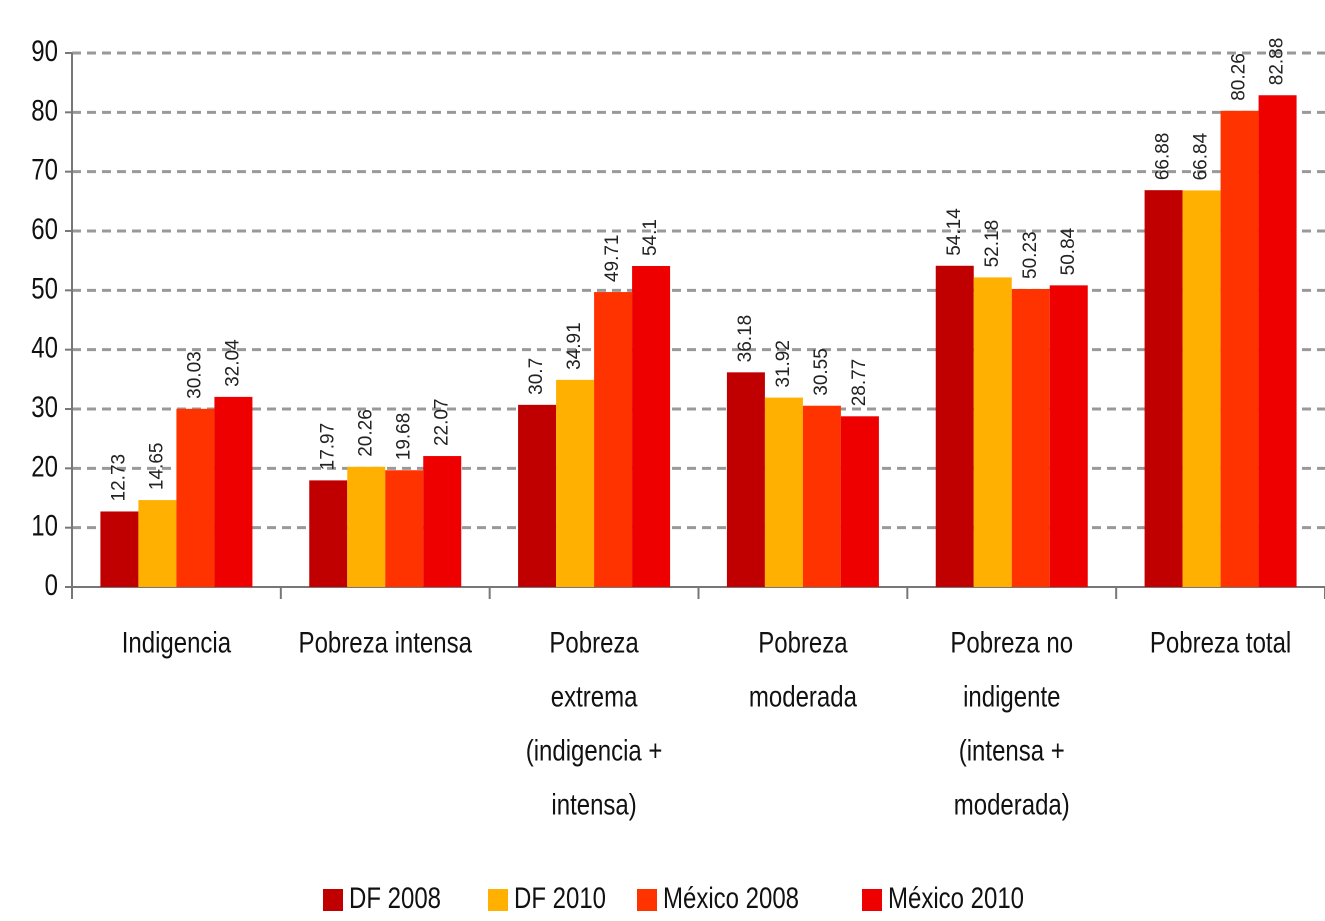  I want to click on value-label: 52.18, so click(992, 244).